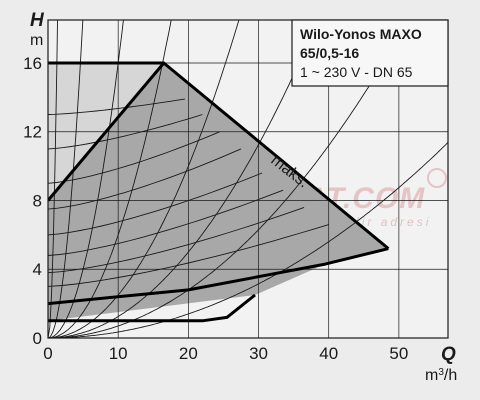  What do you see at coordinates (431, 375) in the screenshot?
I see `x-axis-unit-base: m` at bounding box center [431, 375].